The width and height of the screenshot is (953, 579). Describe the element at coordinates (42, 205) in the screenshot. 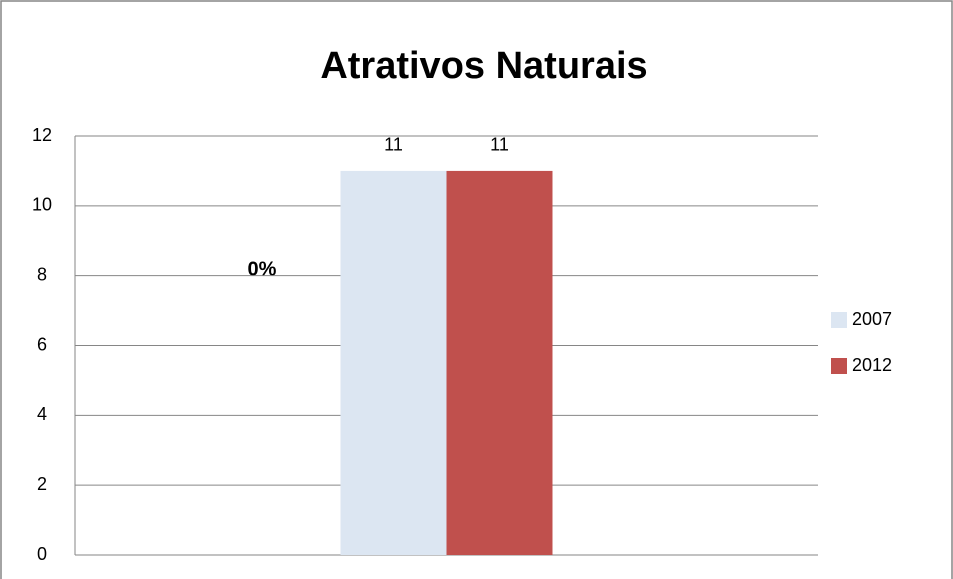

I see `y-tick-label: 10` at that location.